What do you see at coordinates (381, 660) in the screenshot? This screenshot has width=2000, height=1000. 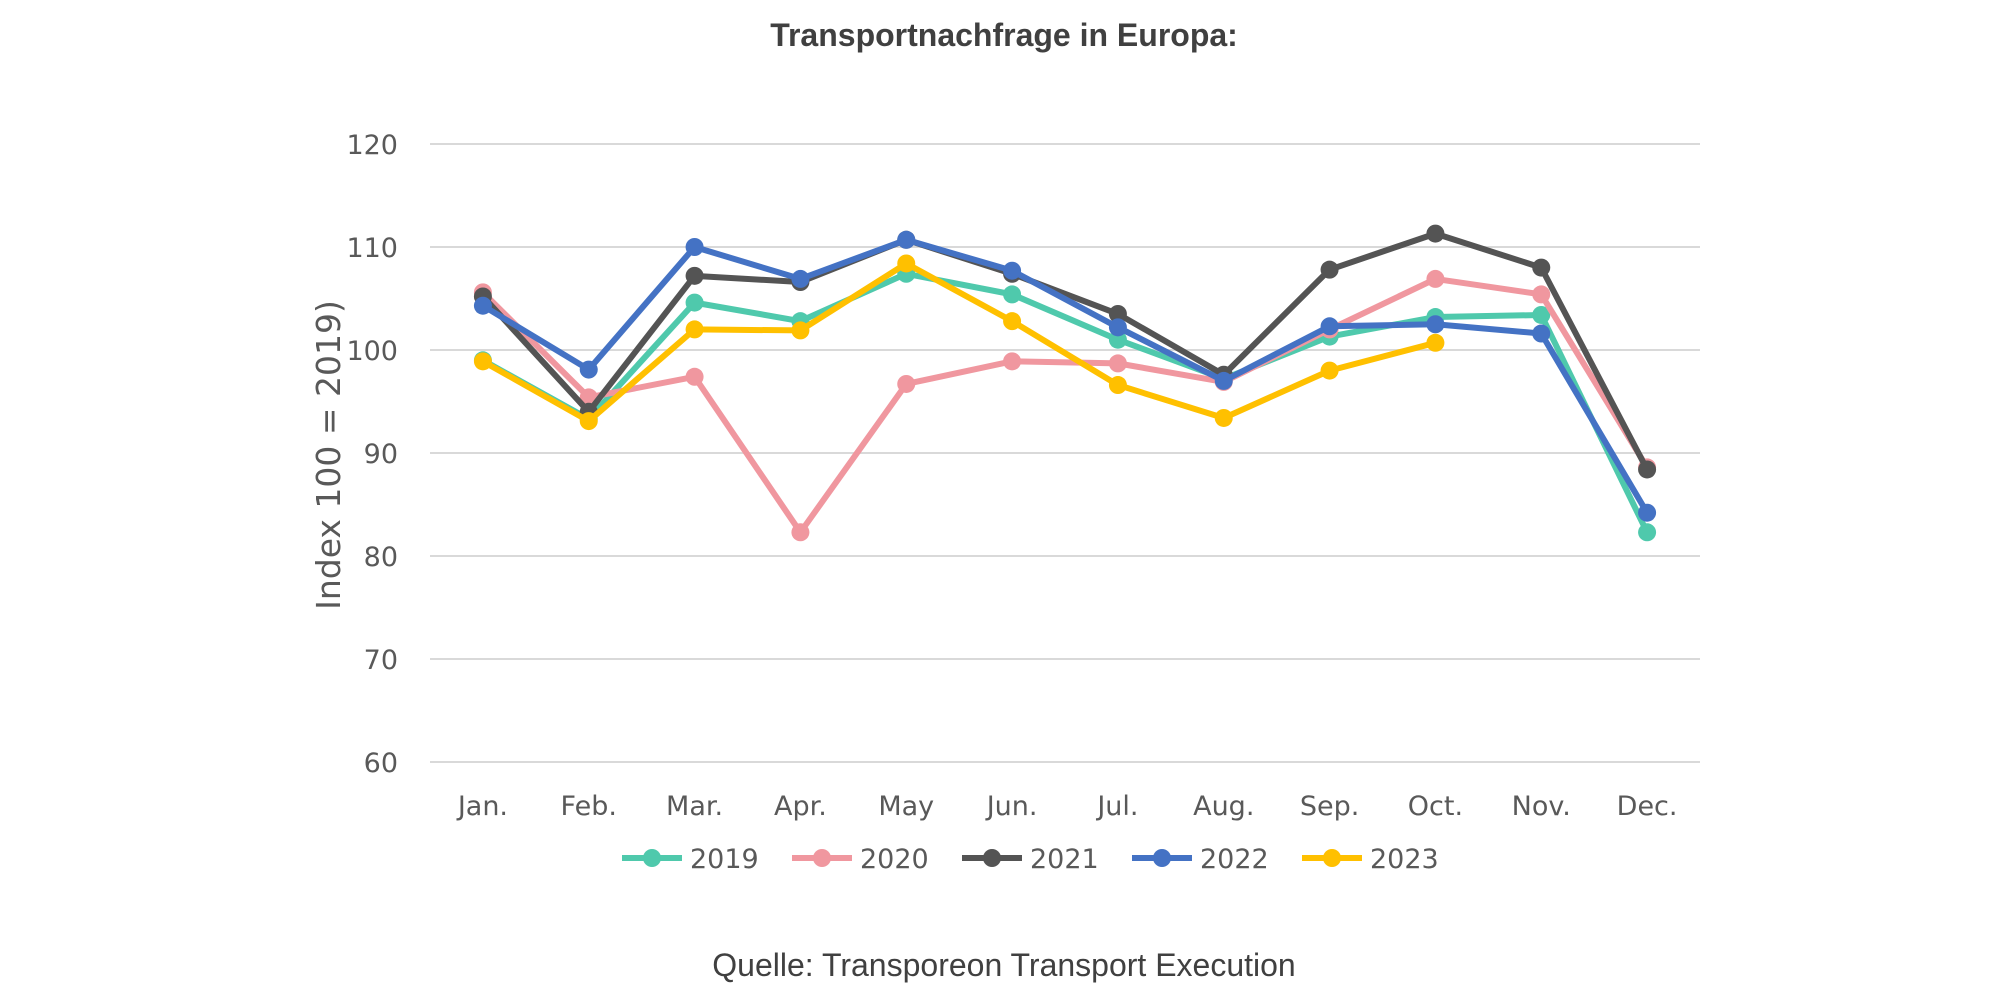 I see `y-tick-label: 70` at bounding box center [381, 660].